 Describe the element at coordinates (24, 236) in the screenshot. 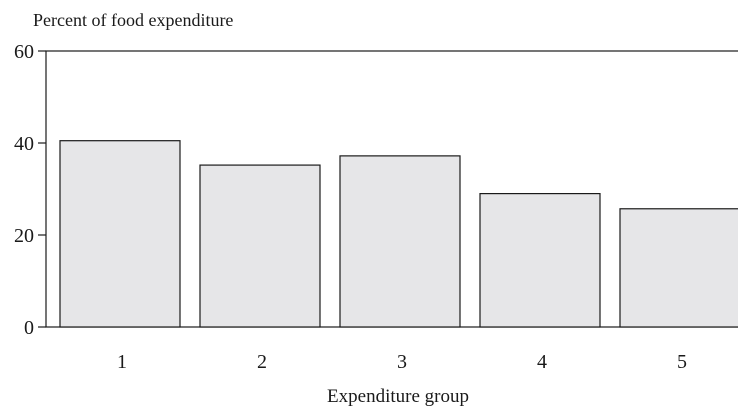

I see `y-tick-label: 20` at that location.